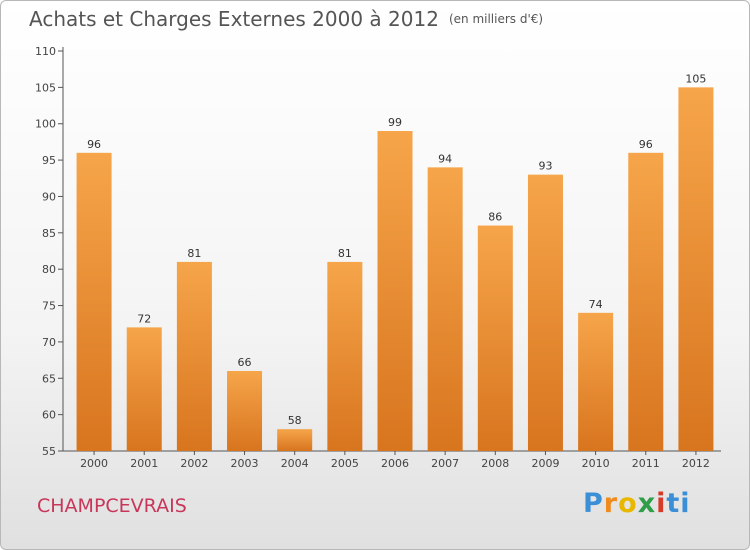  What do you see at coordinates (49, 451) in the screenshot?
I see `y-tick-label: 55` at bounding box center [49, 451].